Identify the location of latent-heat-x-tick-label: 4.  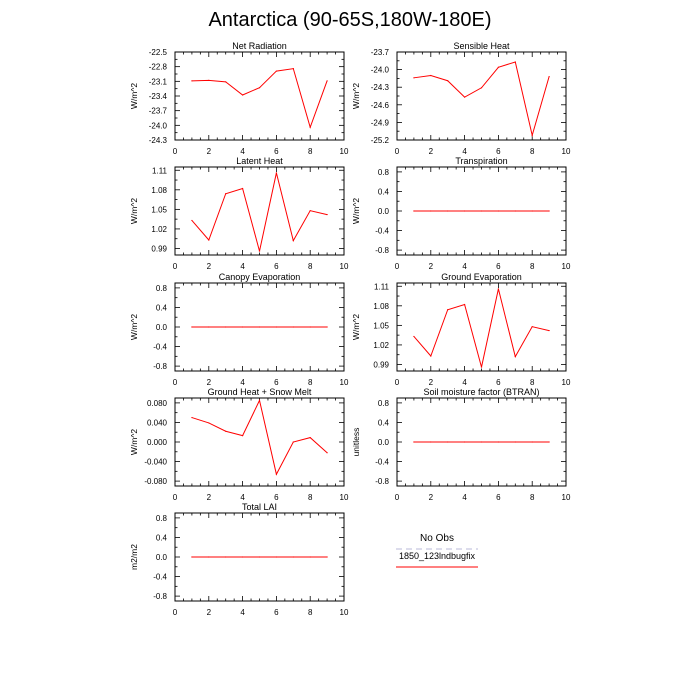
(242, 266).